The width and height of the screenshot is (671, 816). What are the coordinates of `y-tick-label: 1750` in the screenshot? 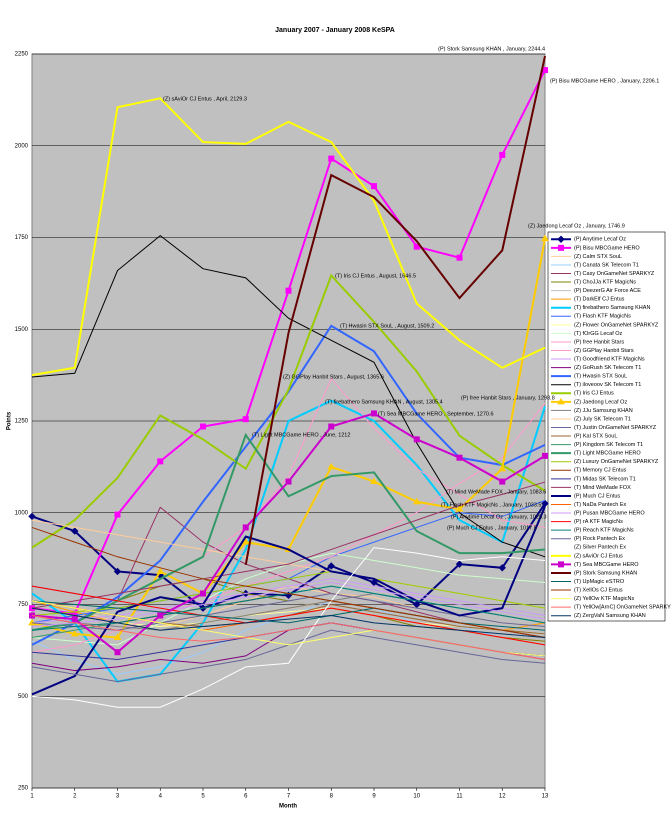 It's located at (22, 238).